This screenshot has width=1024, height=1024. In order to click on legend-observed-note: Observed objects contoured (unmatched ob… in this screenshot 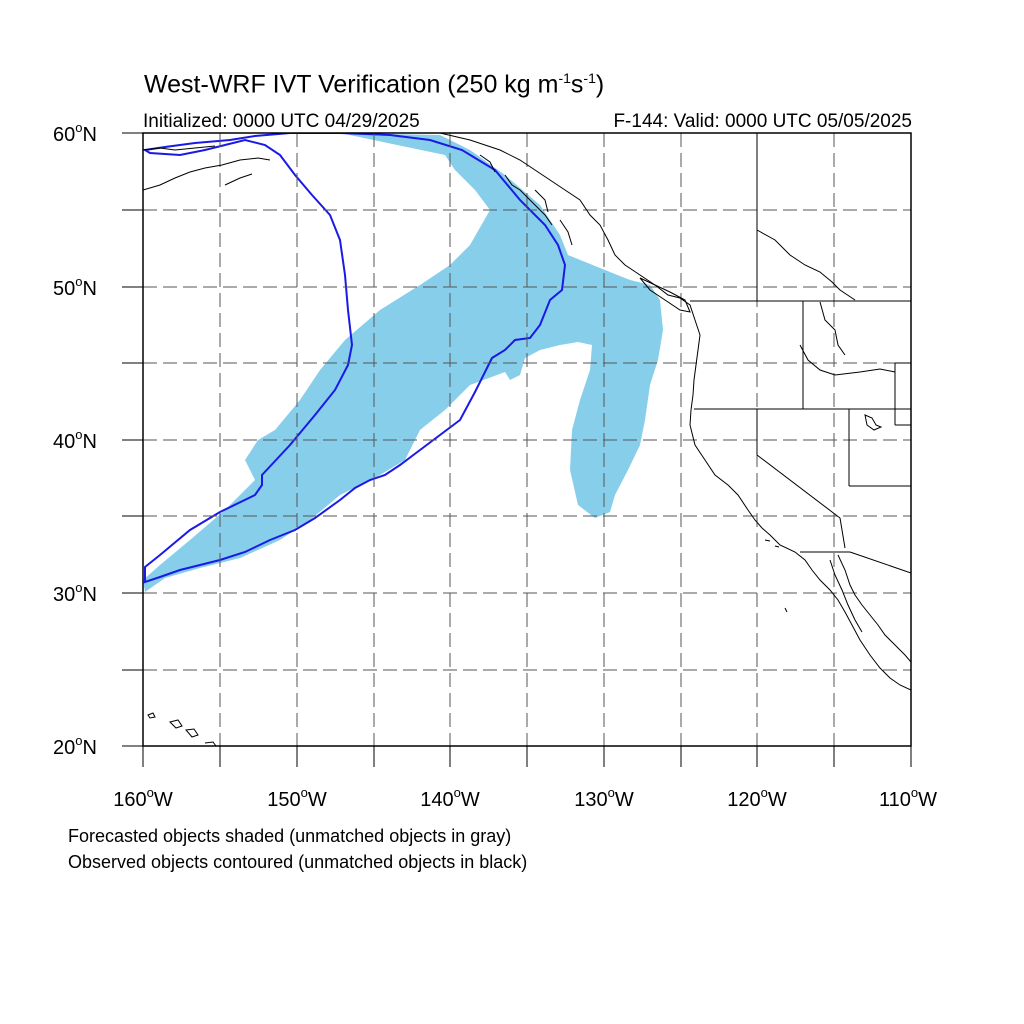, I will do `click(298, 862)`.